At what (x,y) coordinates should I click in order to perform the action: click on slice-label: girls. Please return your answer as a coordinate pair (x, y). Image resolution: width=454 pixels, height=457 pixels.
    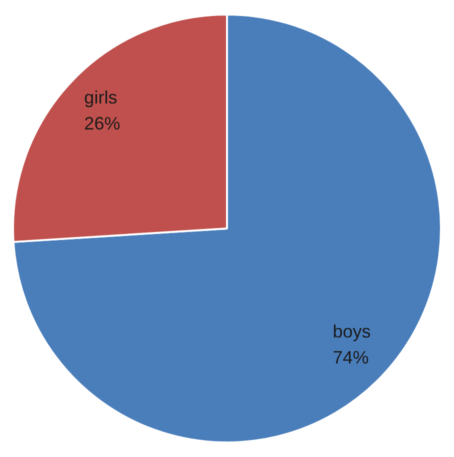
    Looking at the image, I should click on (101, 97).